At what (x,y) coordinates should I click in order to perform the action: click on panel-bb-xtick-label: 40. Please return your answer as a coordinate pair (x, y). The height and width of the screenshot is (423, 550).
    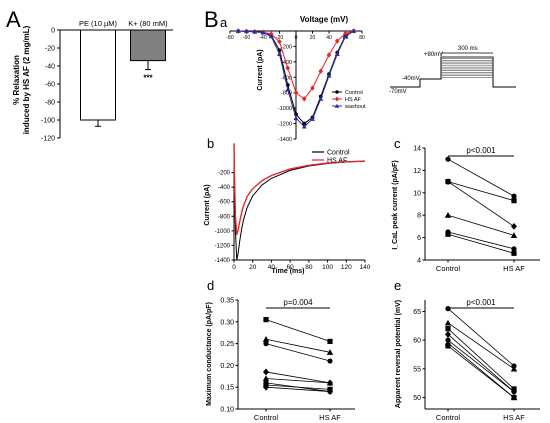
    Looking at the image, I should click on (272, 267).